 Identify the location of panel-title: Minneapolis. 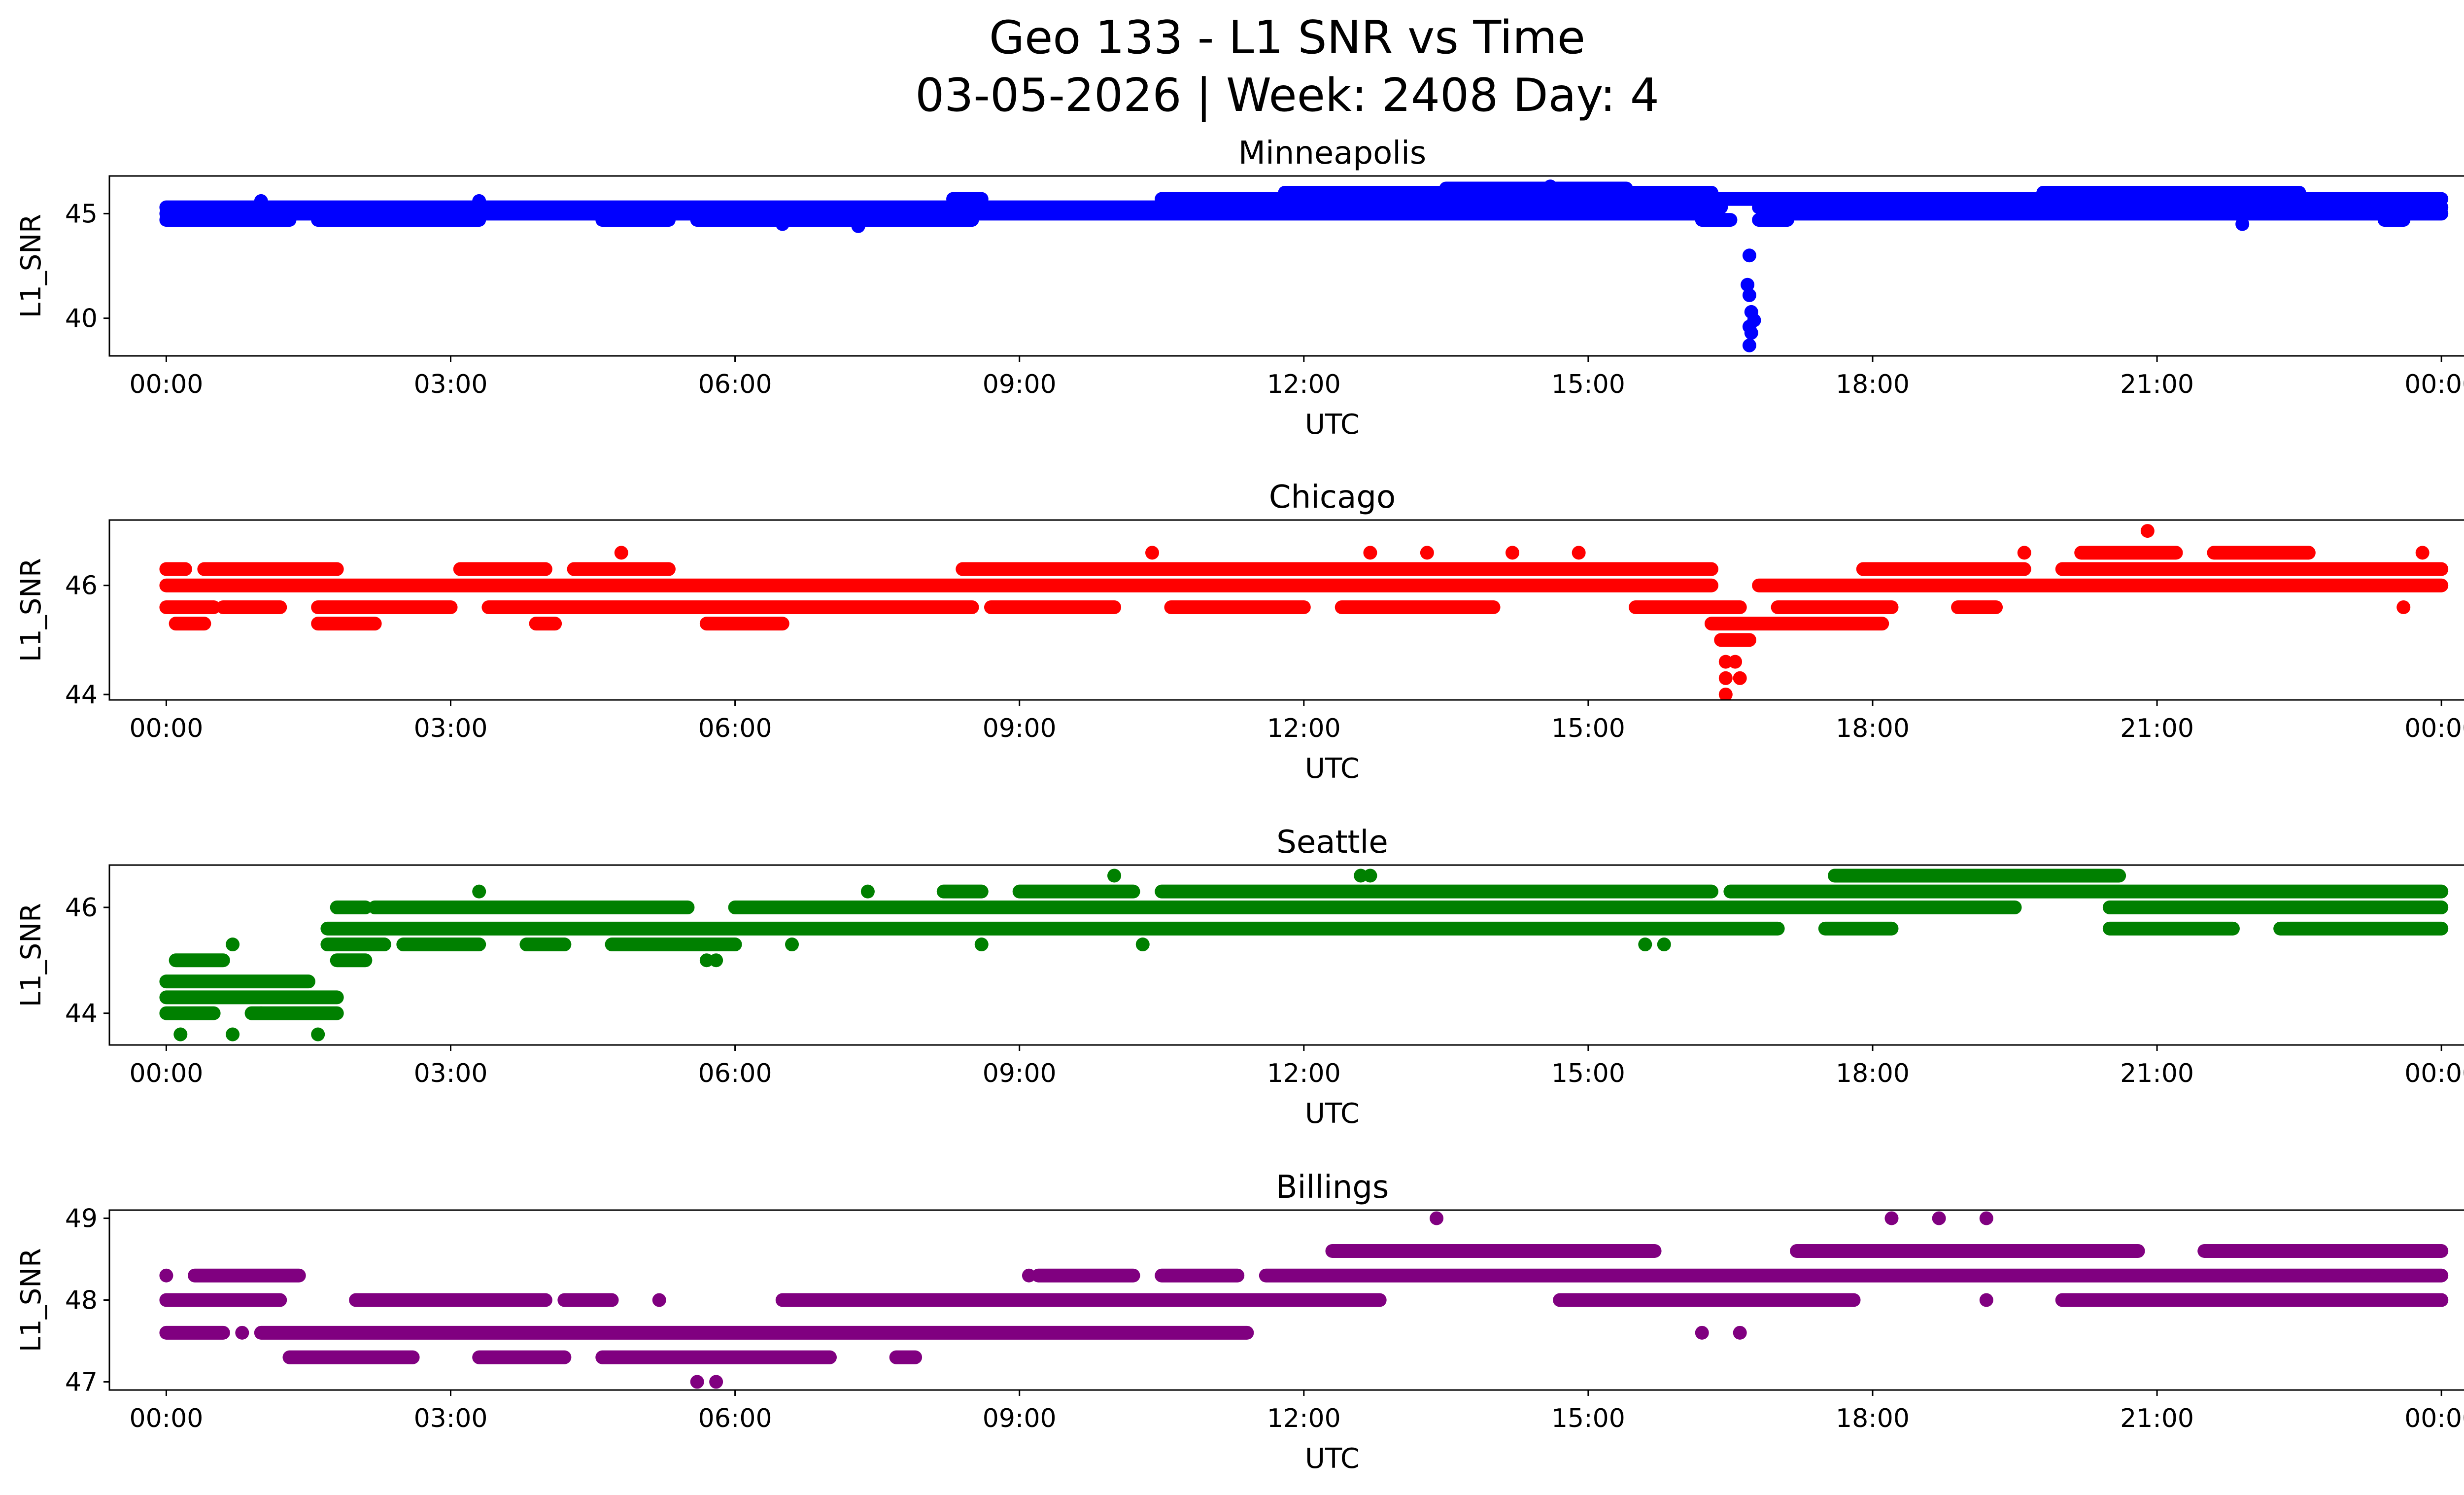
(1332, 153).